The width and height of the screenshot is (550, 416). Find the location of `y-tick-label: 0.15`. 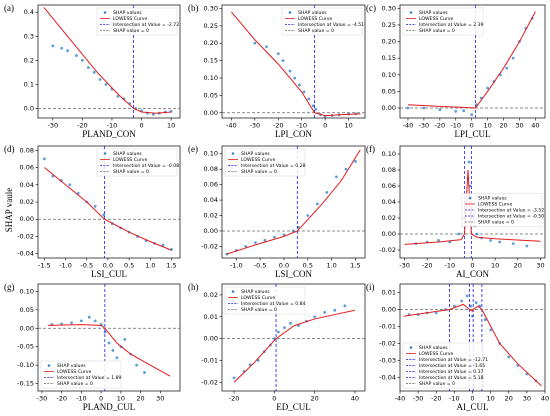

y-tick-label: 0.15 is located at coordinates (211, 61).